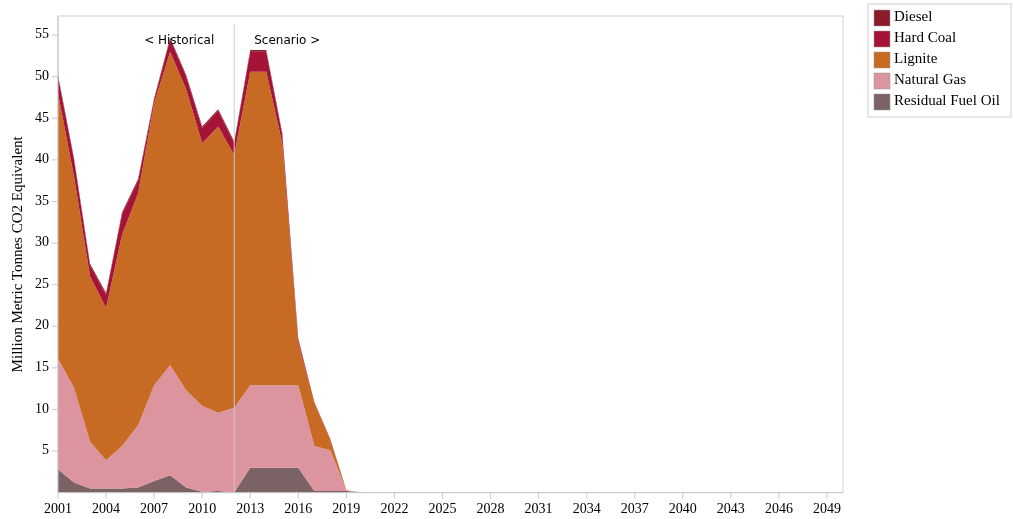 The width and height of the screenshot is (1013, 519). I want to click on y-tick-label: 30, so click(42, 242).